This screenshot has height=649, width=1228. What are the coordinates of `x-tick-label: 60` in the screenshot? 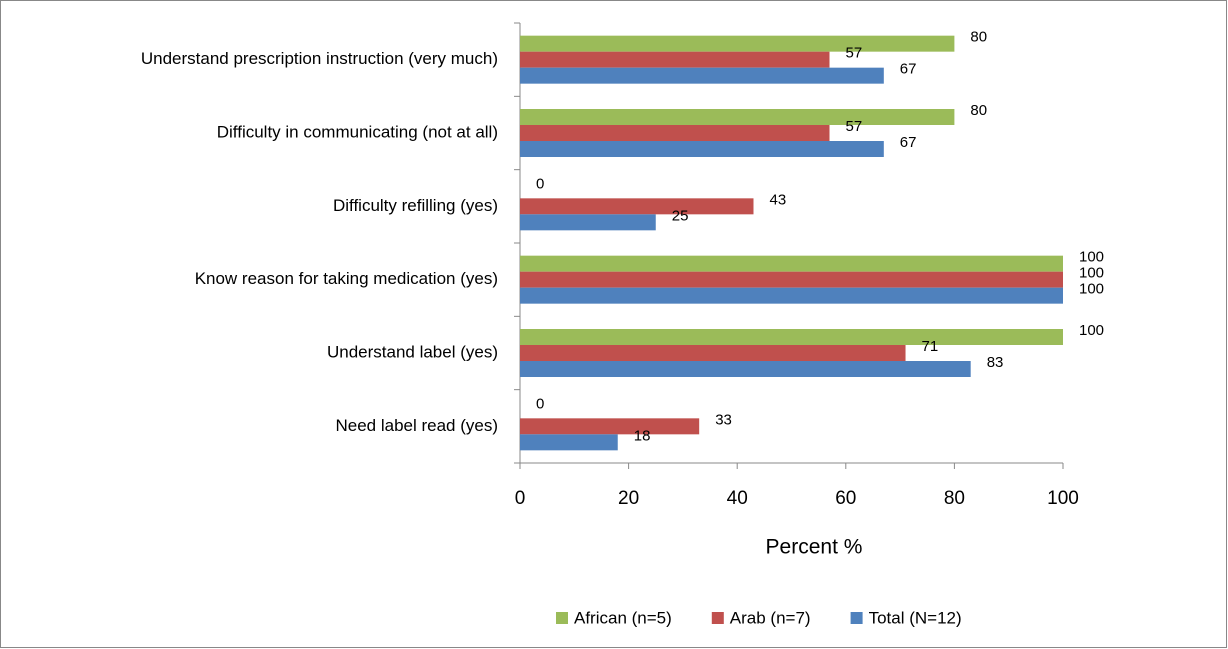 It's located at (845, 498).